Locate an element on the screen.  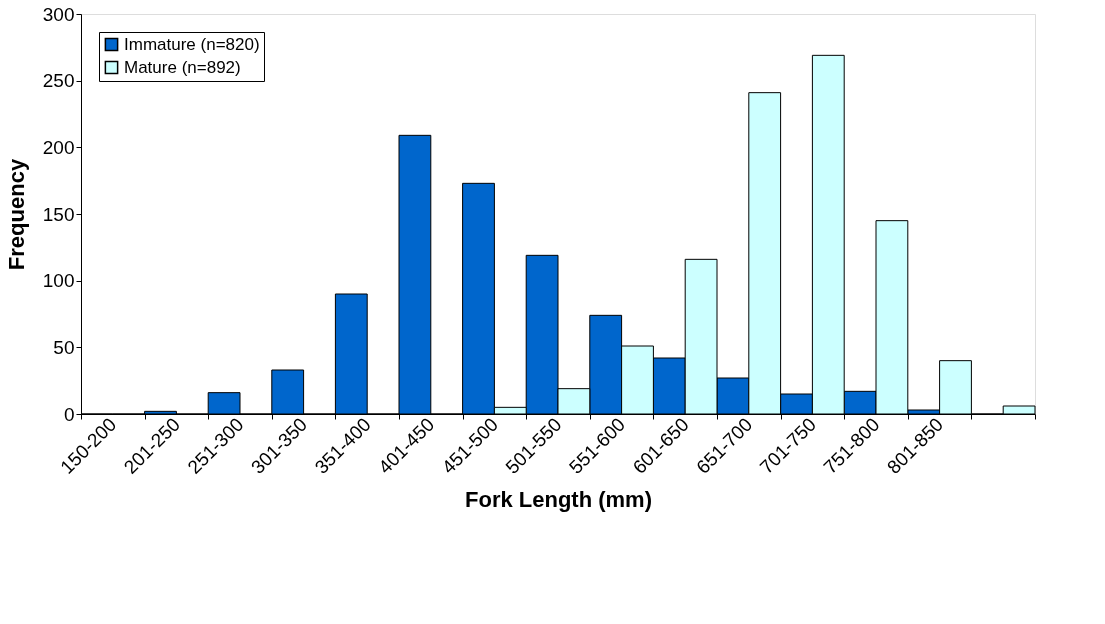
y-axis-title: Frequency is located at coordinates (16, 214).